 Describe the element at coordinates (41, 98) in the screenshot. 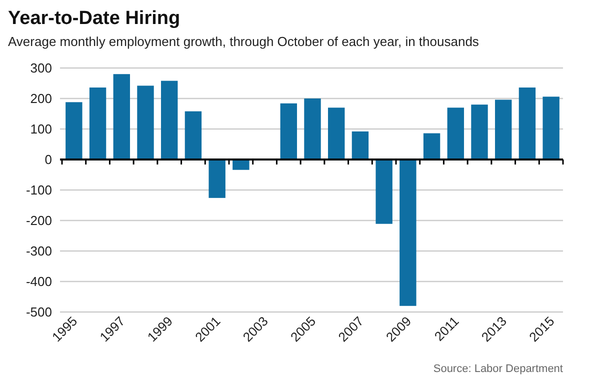

I see `y-tick-label: 200` at that location.